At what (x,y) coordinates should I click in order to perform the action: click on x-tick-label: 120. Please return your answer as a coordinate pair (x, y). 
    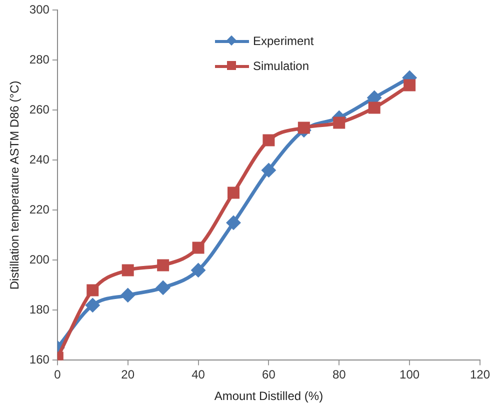
    Looking at the image, I should click on (480, 375).